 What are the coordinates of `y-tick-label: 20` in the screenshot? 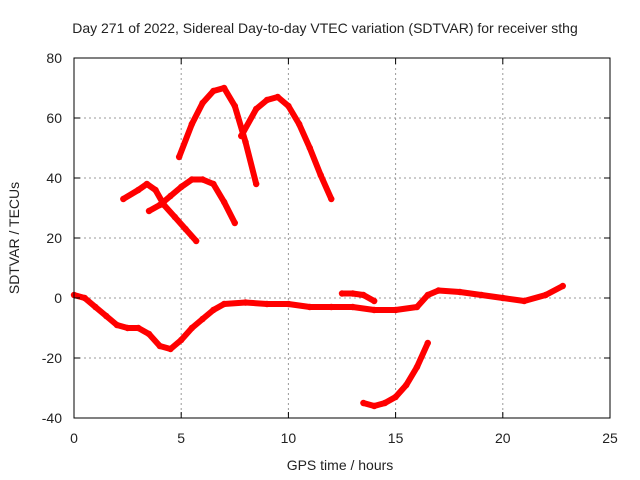 It's located at (54, 238).